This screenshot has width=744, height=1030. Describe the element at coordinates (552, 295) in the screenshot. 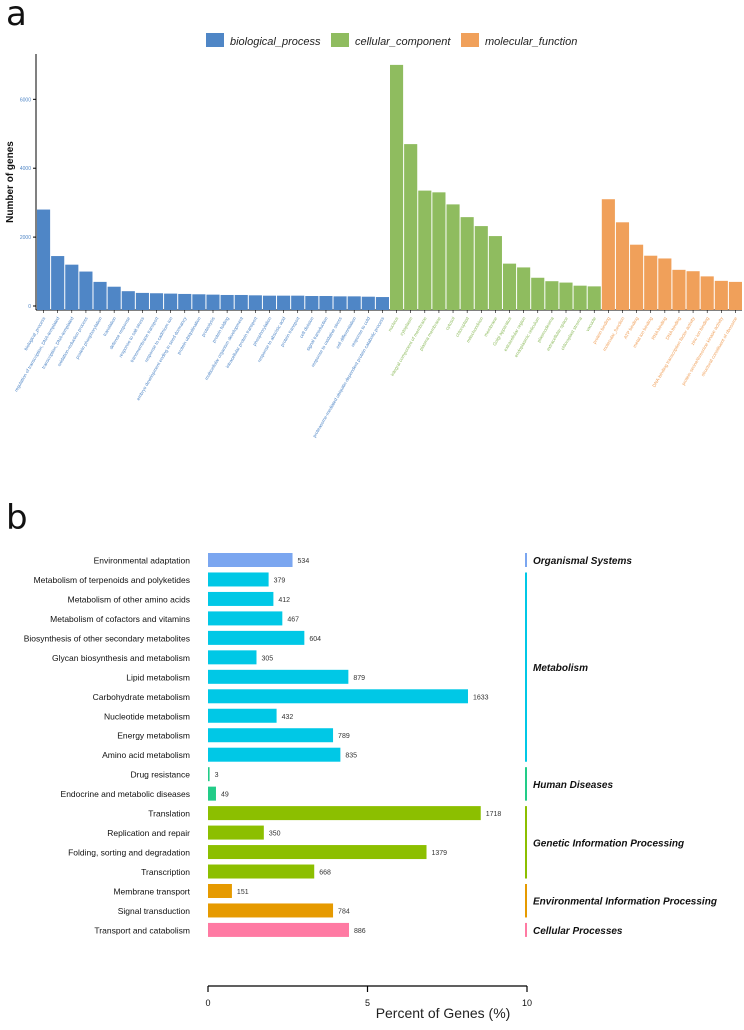

I see `bar-plasmodesma` at that location.